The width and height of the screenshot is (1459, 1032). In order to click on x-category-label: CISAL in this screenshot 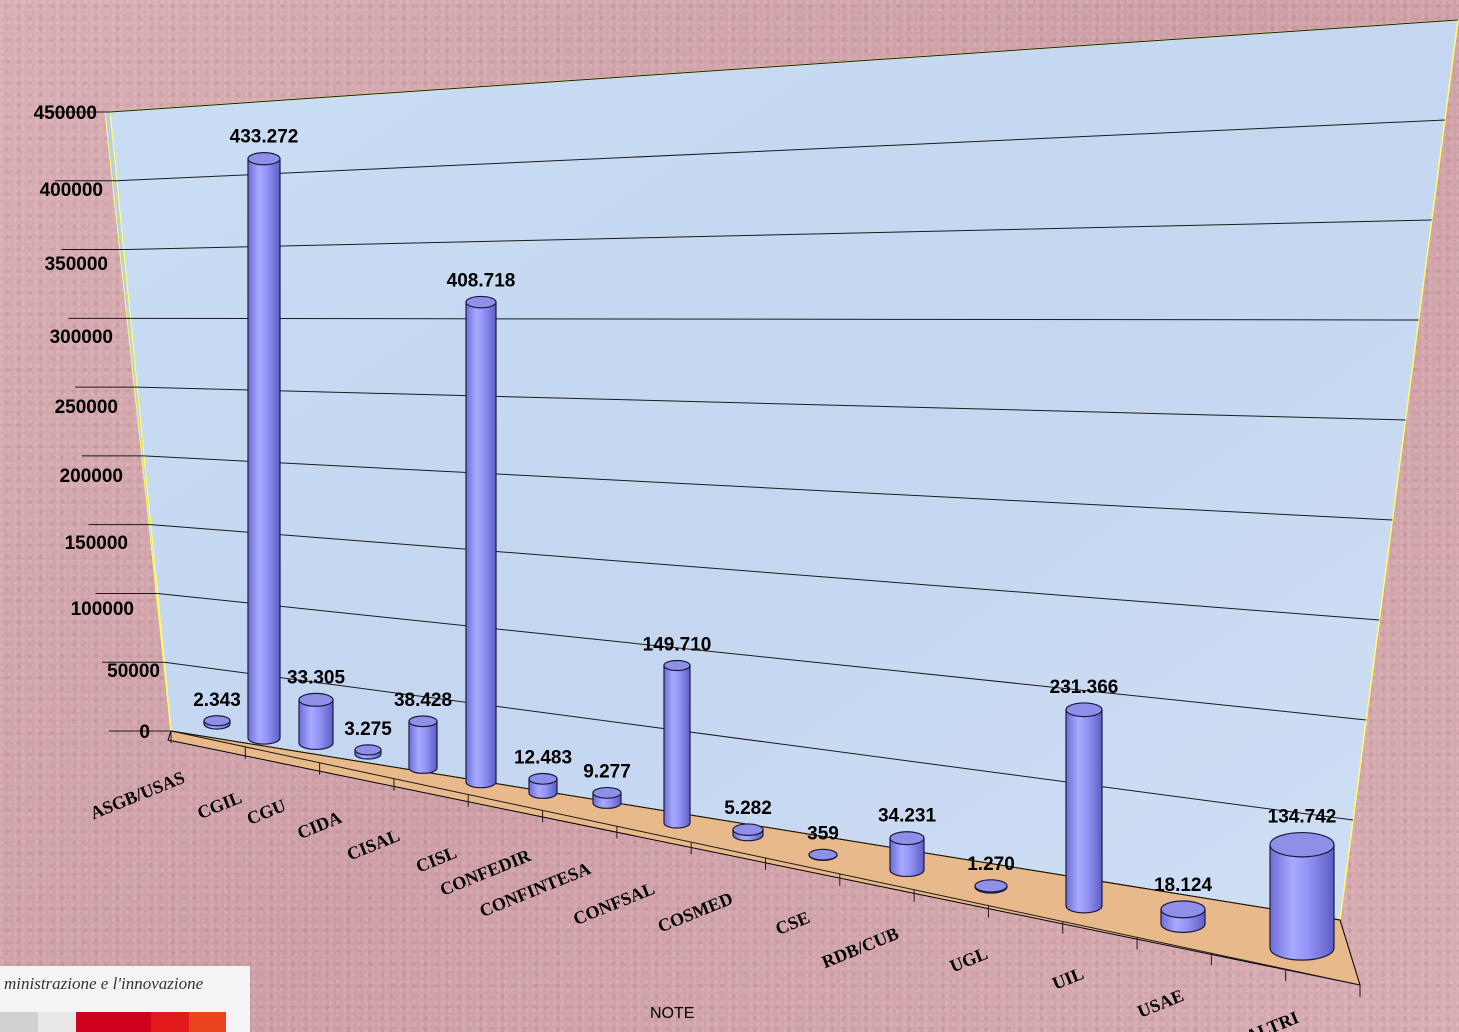, I will do `click(373, 844)`.